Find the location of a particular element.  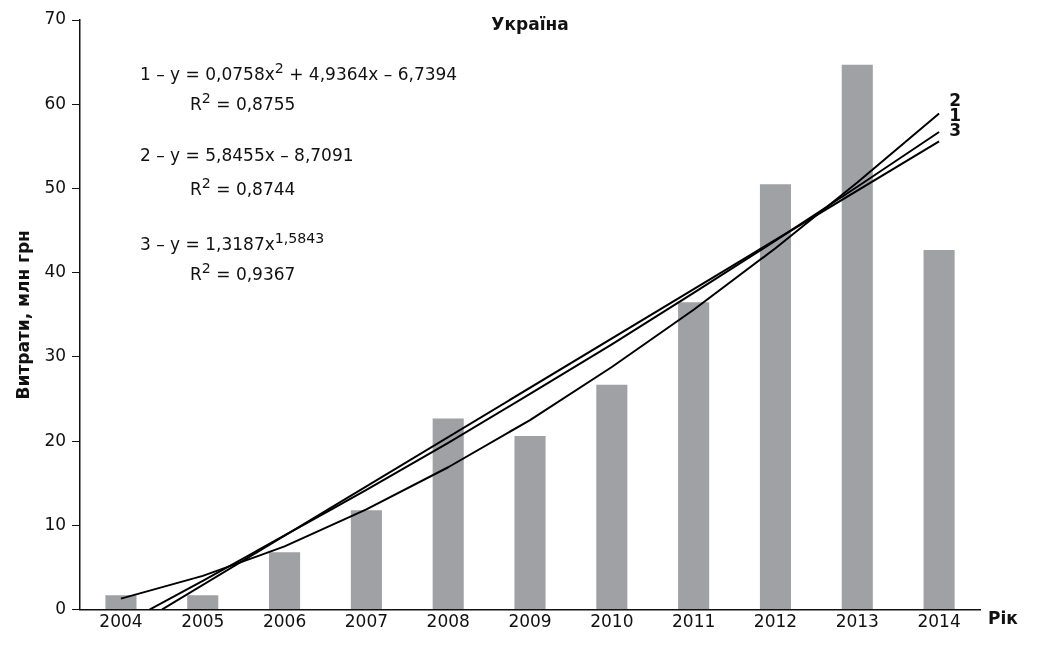

y-tick-label: 70 is located at coordinates (55, 18).